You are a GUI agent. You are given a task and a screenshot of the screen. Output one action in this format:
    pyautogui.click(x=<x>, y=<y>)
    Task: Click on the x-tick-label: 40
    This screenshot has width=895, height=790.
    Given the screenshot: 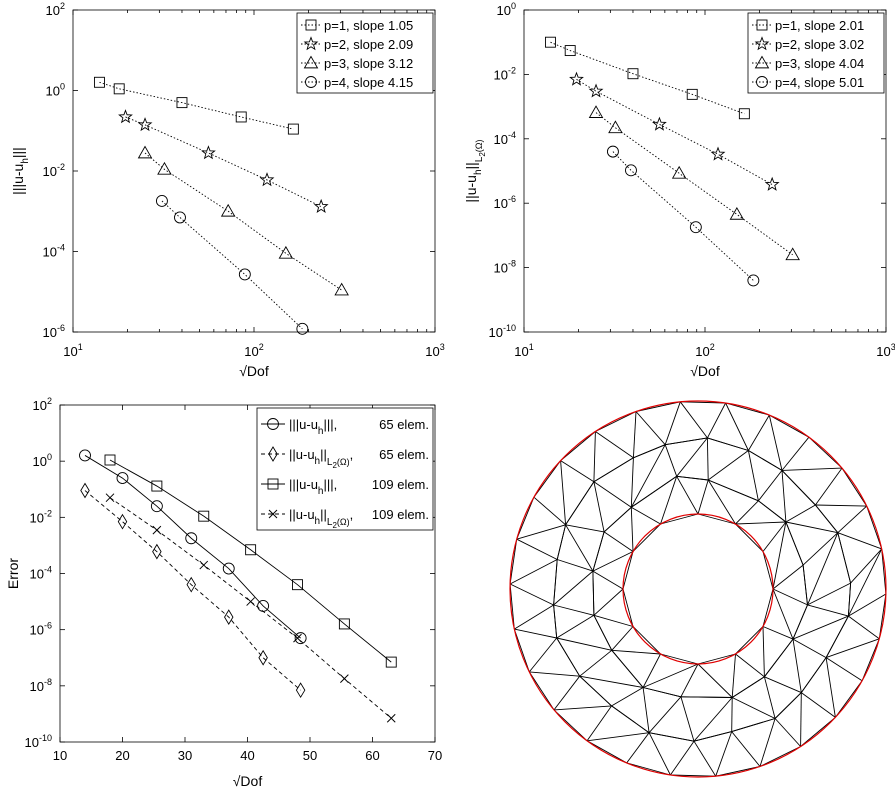 What is the action you would take?
    pyautogui.click(x=247, y=755)
    